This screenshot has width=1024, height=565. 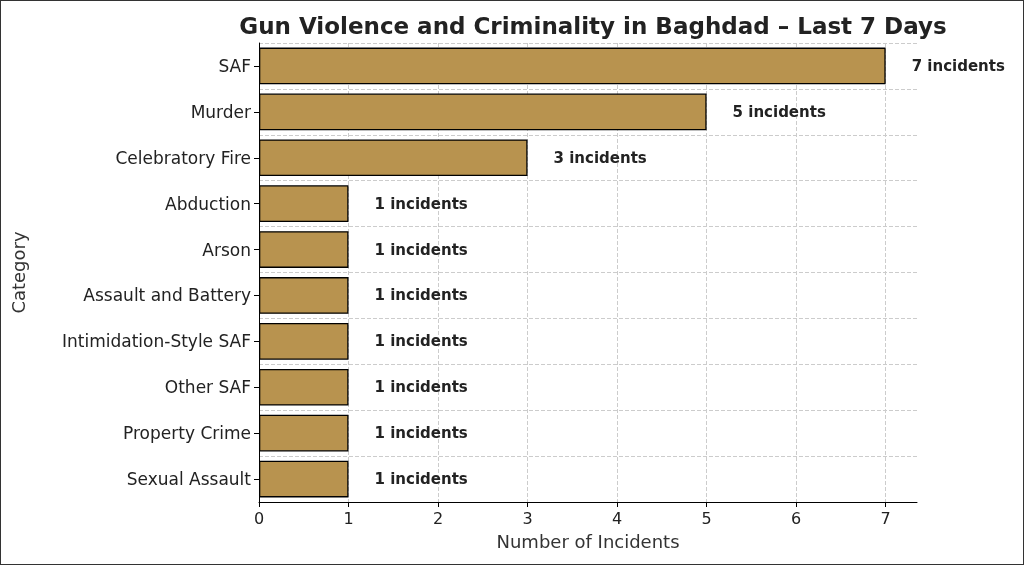 What do you see at coordinates (167, 295) in the screenshot?
I see `y-tick-label: Assault and Battery` at bounding box center [167, 295].